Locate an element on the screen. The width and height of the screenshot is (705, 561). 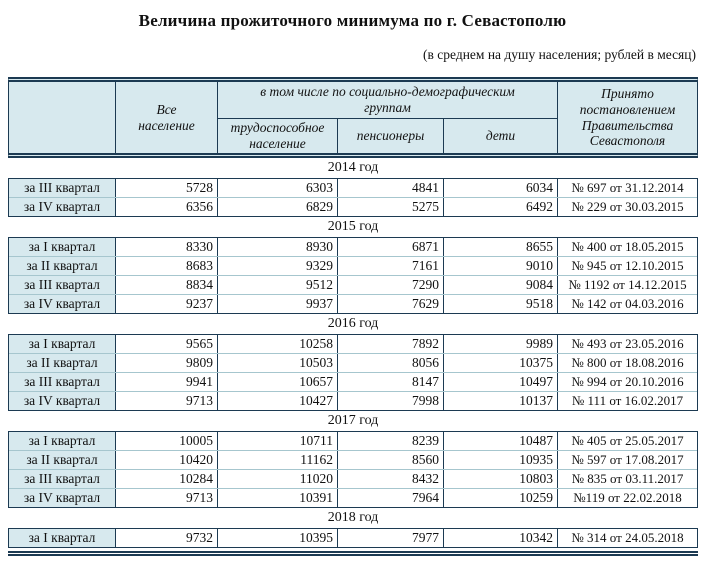
working-population-value: 9329 is located at coordinates (278, 266).